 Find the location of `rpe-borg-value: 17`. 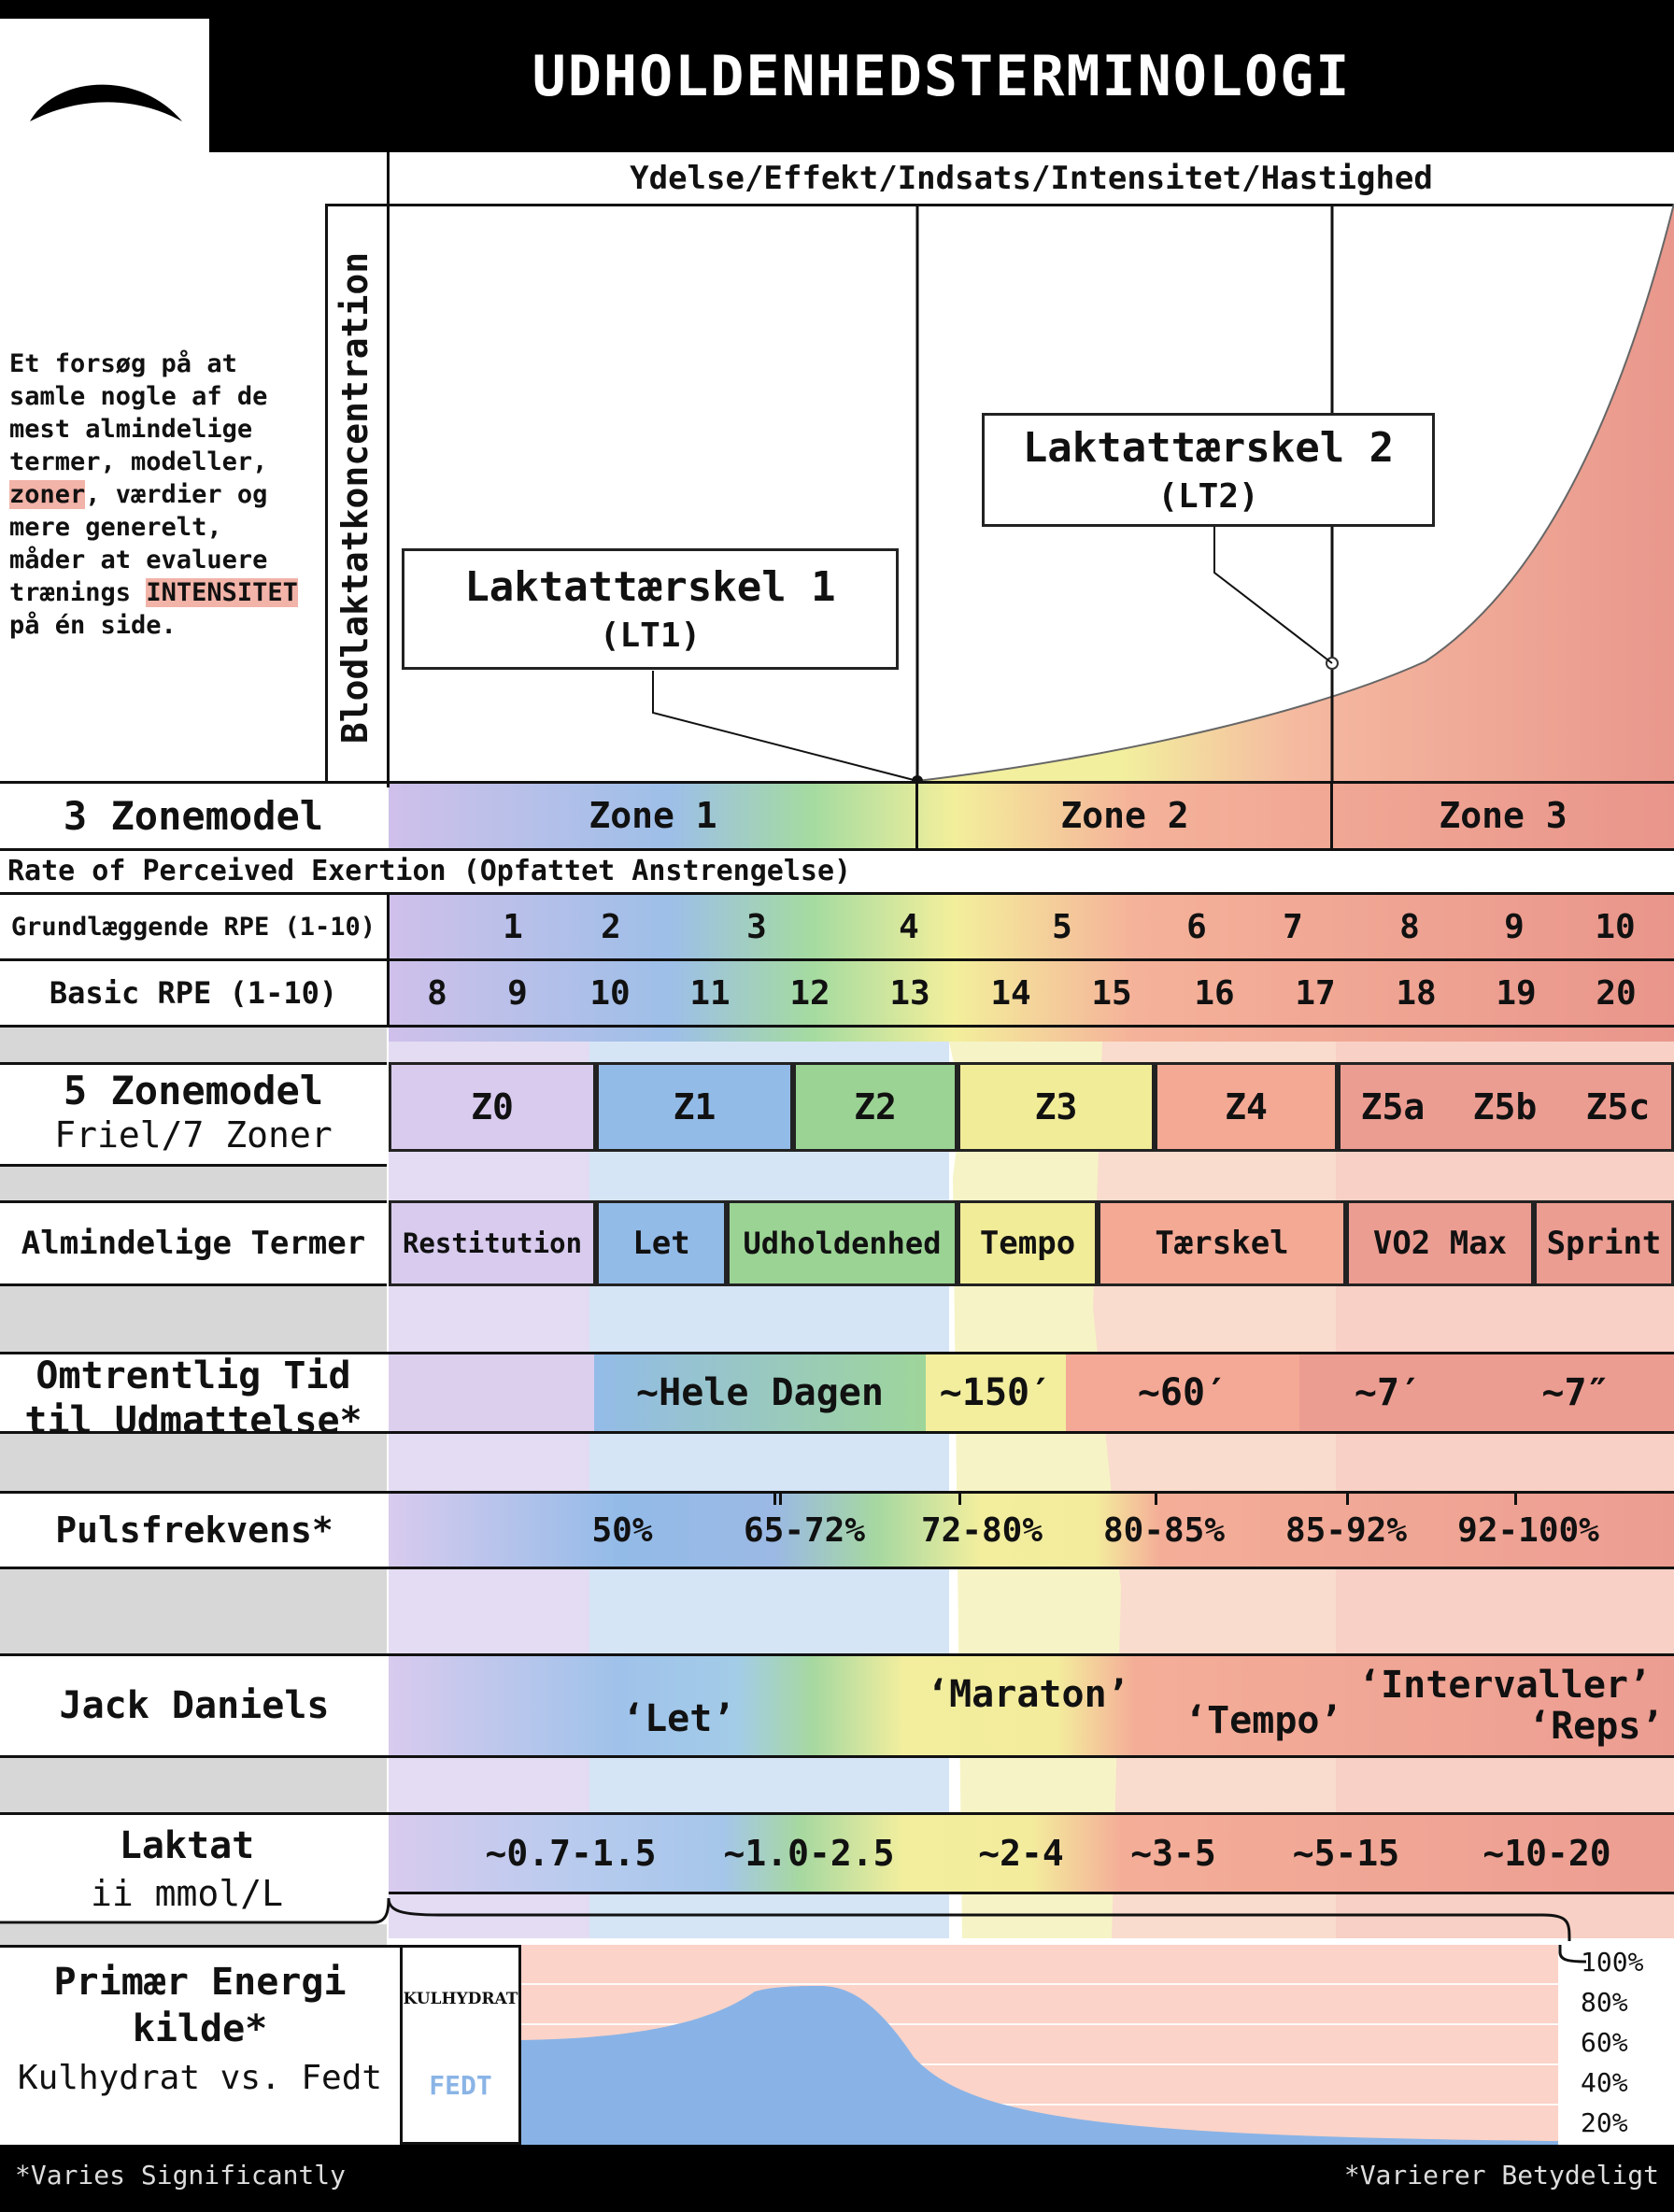

rpe-borg-value: 17 is located at coordinates (1315, 993).